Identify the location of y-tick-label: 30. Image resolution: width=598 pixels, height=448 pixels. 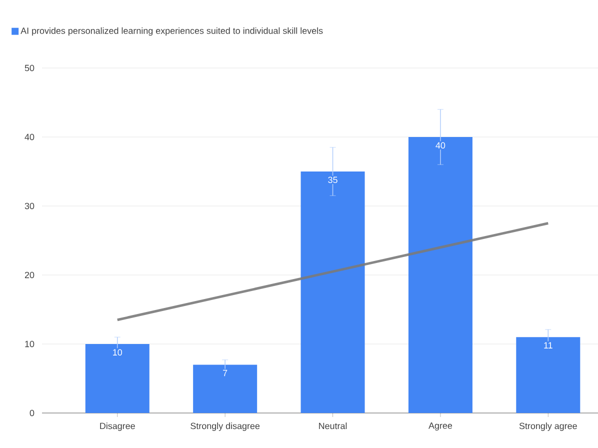
(29, 206).